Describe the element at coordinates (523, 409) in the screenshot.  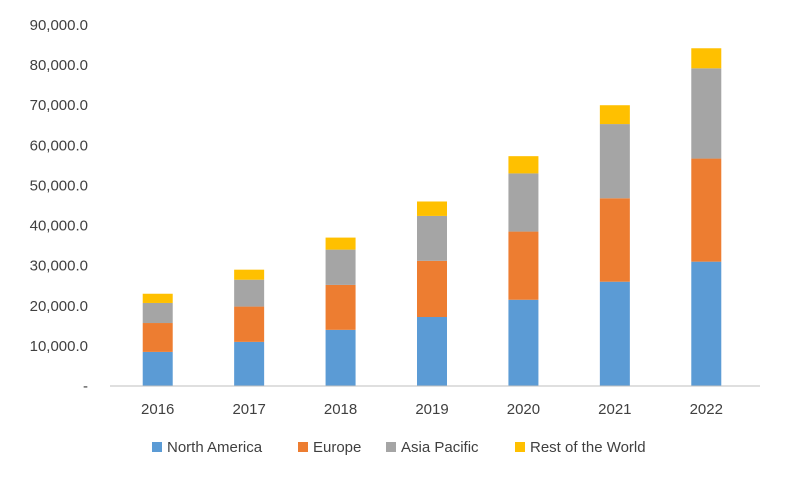
I see `x-tick-label: 2020` at that location.